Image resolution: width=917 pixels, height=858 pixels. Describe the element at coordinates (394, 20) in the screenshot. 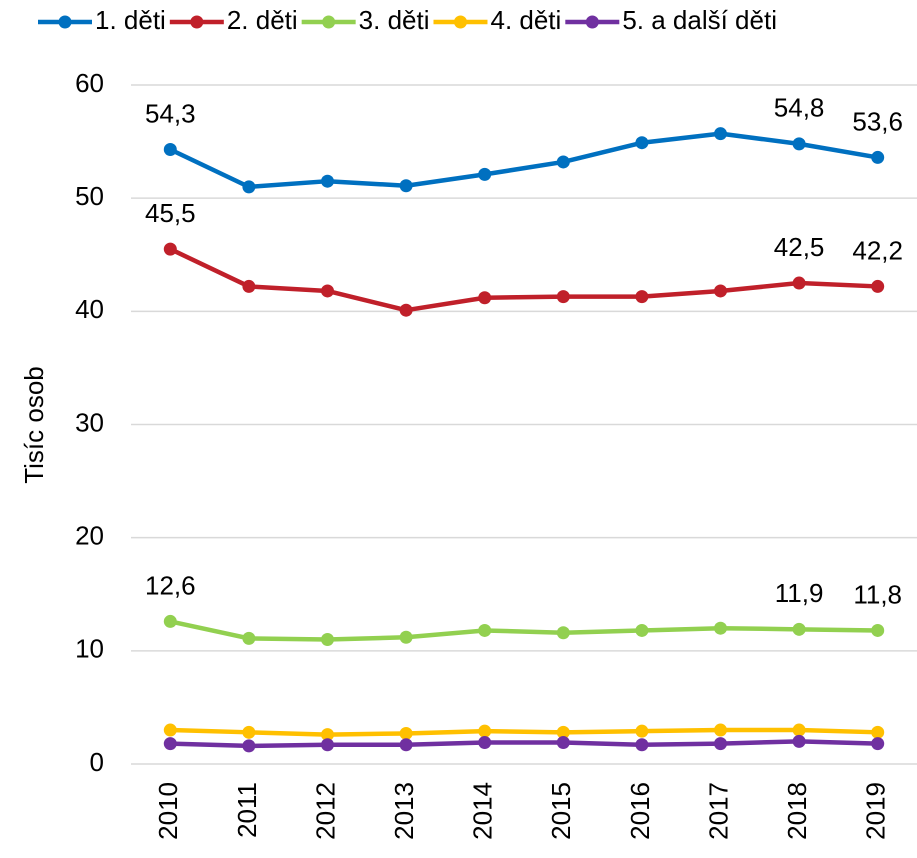

I see `legend-label: 3. děti` at that location.